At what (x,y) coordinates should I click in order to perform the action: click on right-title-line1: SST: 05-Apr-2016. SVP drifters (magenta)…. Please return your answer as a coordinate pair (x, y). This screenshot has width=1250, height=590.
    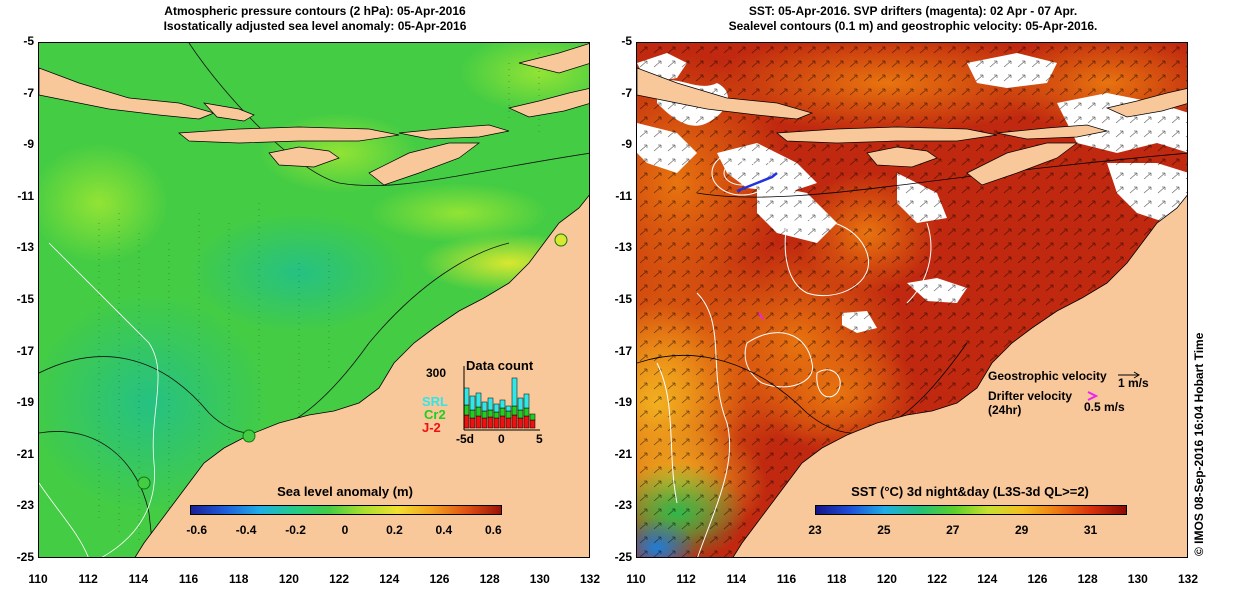
    Looking at the image, I should click on (913, 11).